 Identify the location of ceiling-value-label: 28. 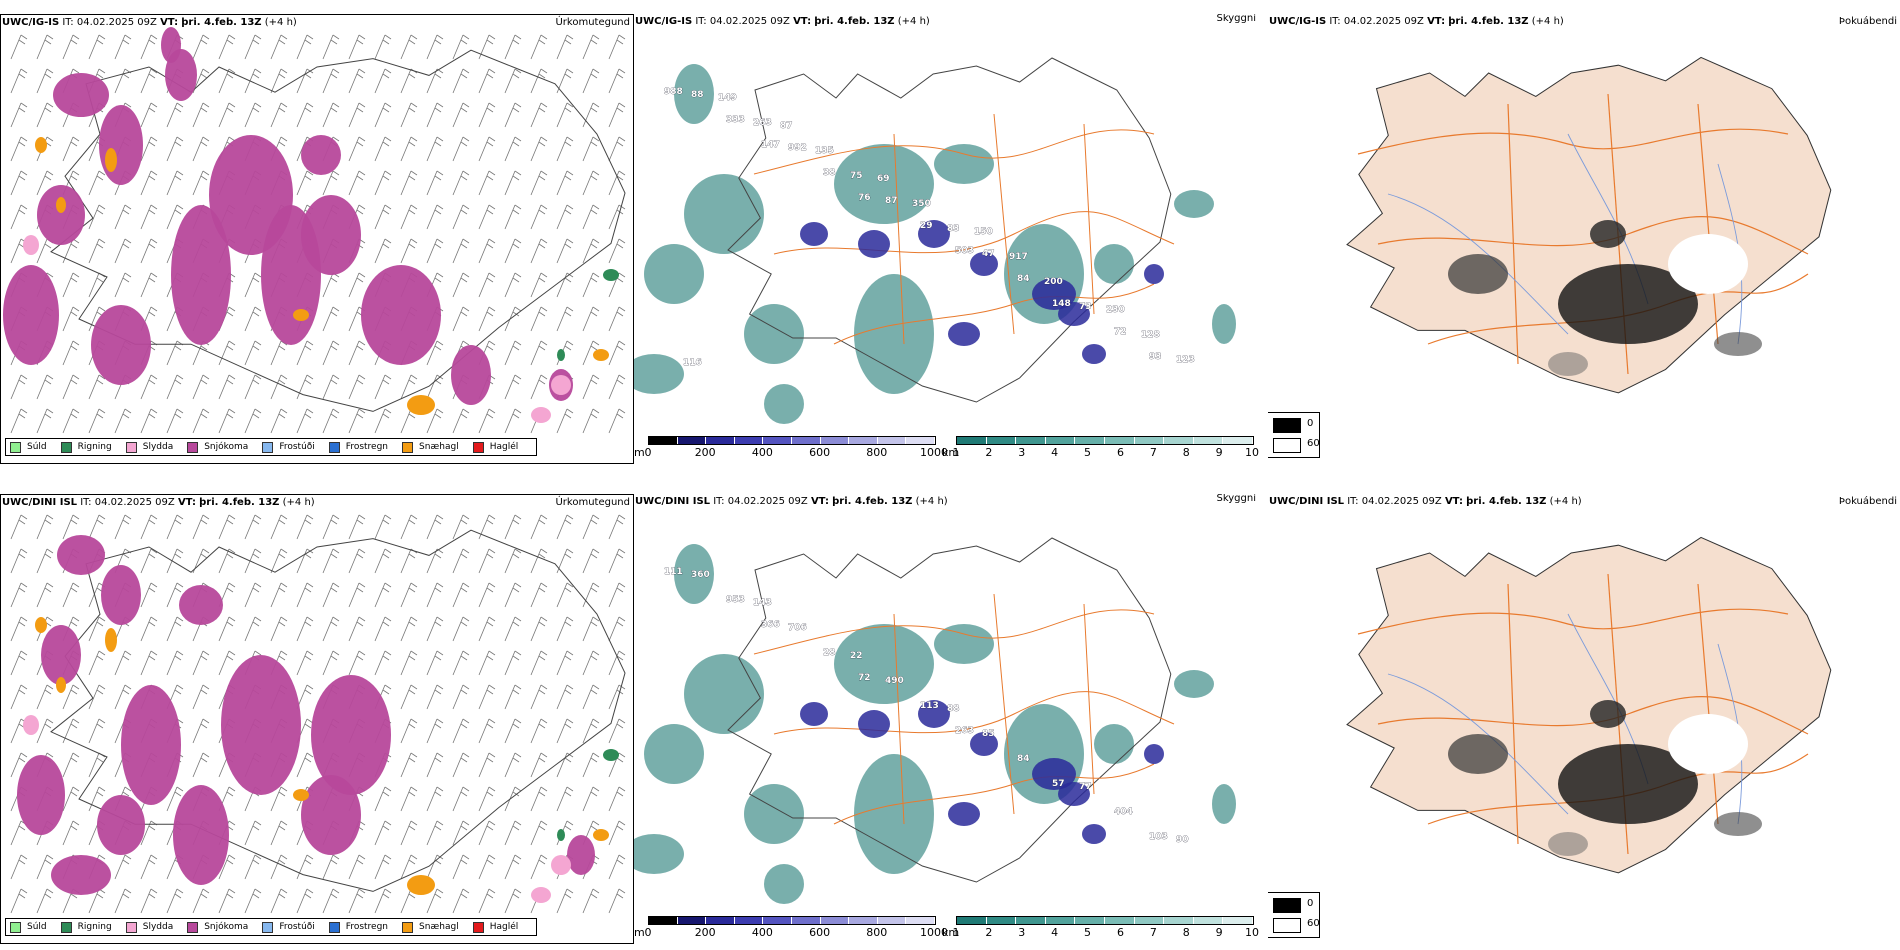
(829, 653).